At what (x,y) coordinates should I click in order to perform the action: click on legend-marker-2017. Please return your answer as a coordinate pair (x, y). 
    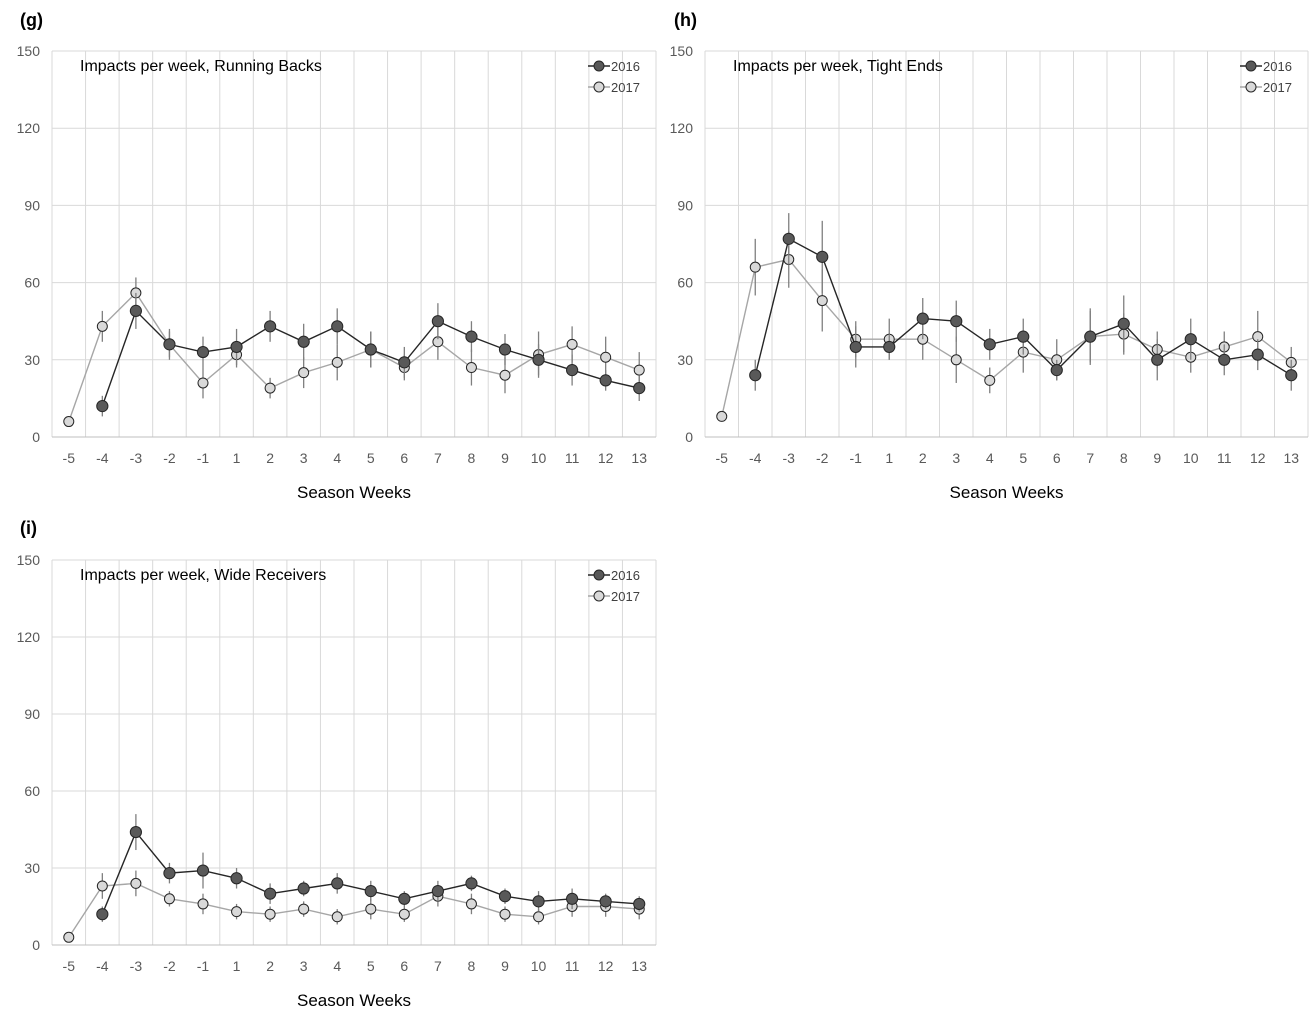
    Looking at the image, I should click on (1251, 87).